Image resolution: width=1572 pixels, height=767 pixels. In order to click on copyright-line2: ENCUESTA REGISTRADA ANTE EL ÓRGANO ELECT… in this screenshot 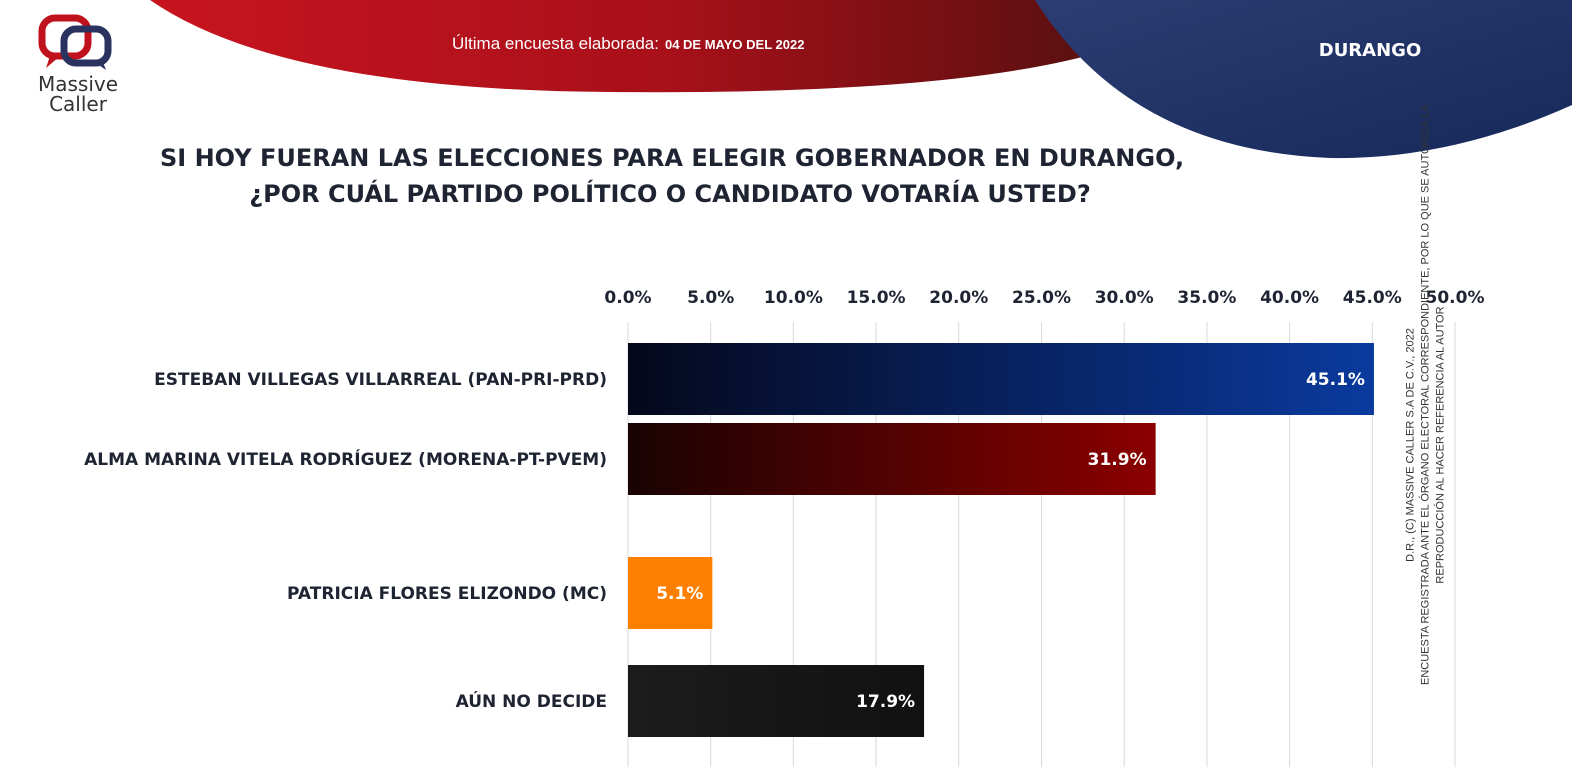, I will do `click(1425, 395)`.